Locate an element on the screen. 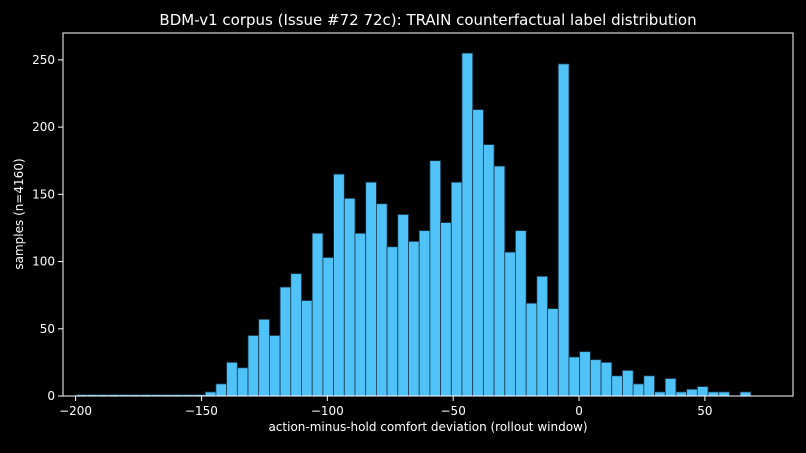 Image resolution: width=806 pixels, height=453 pixels. x-tick-label: 0 is located at coordinates (579, 411).